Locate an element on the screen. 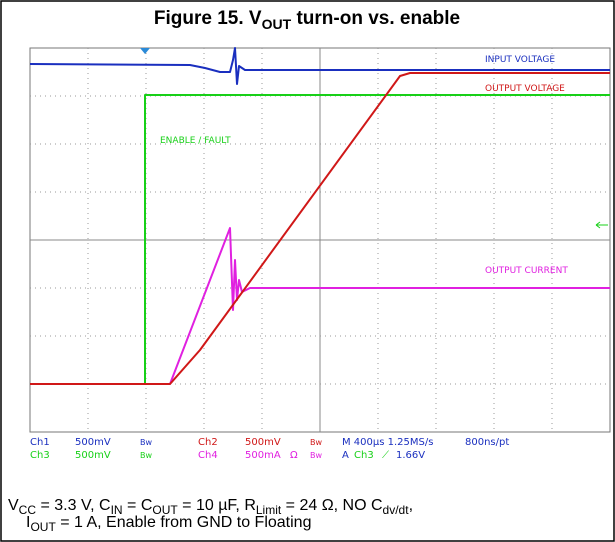  trace-label: INPUT VOLTAGE is located at coordinates (520, 60).